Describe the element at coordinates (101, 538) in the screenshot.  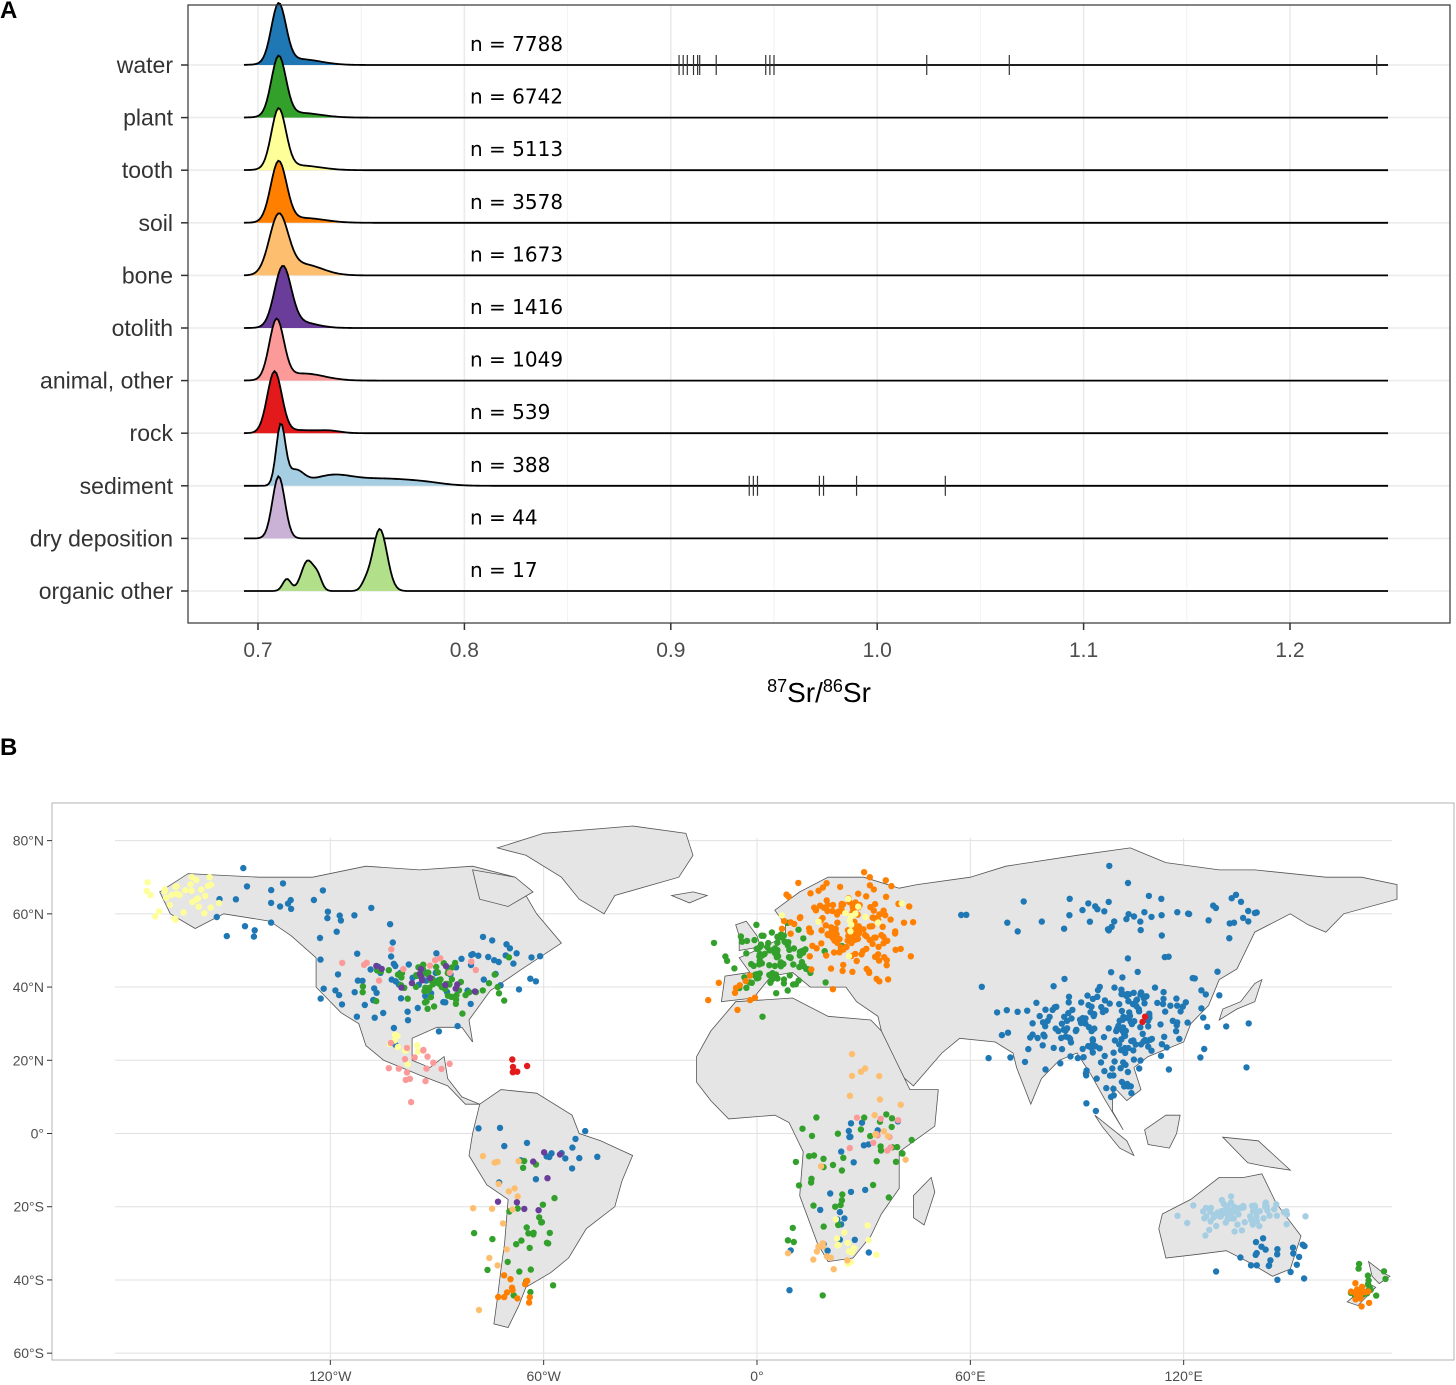
I see `category-label: dry deposition` at that location.